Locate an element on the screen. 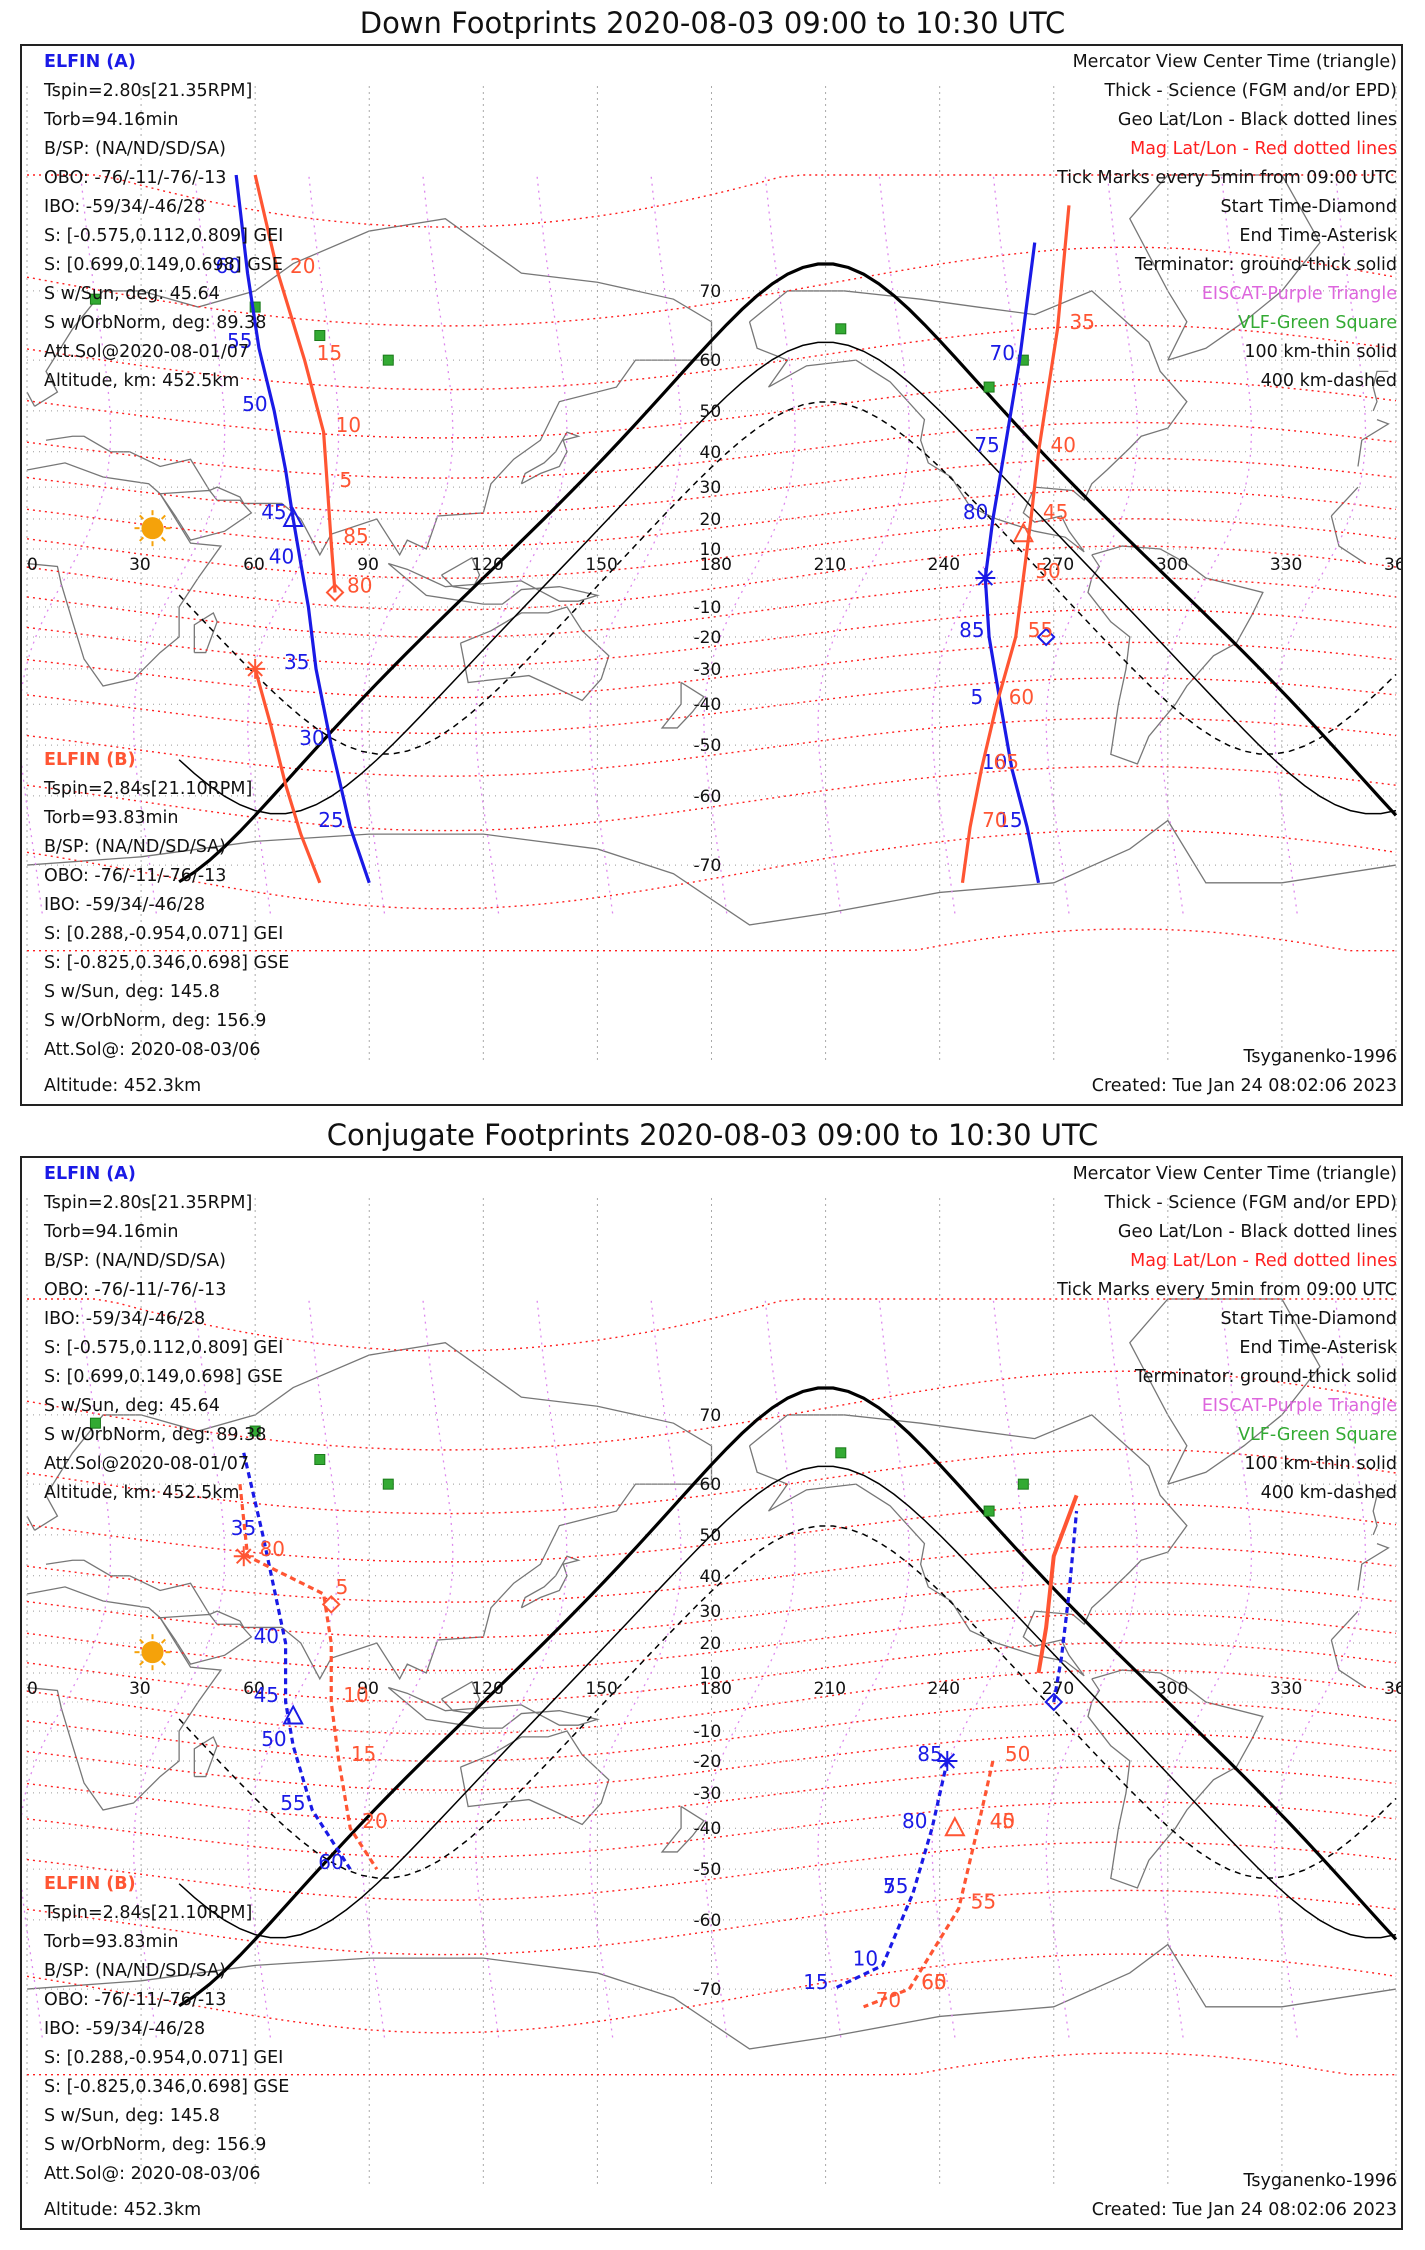 The width and height of the screenshot is (1425, 2250). legend-line: Mercator View Center Time (triangle) is located at coordinates (1234, 62).